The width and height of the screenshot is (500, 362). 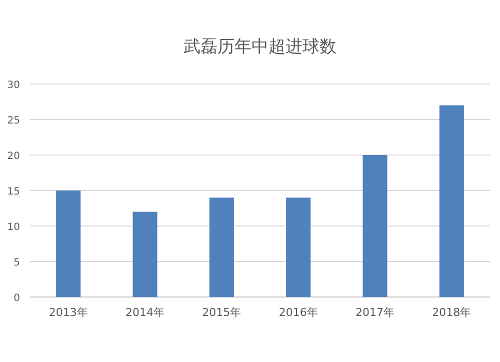 I want to click on y-tick-label: 30, so click(x=13, y=85).